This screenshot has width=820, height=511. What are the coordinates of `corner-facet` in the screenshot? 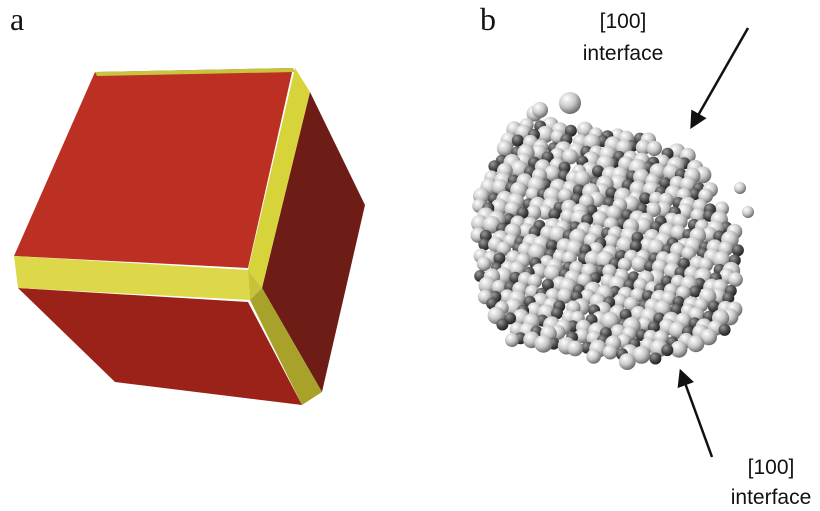 It's located at (255, 285).